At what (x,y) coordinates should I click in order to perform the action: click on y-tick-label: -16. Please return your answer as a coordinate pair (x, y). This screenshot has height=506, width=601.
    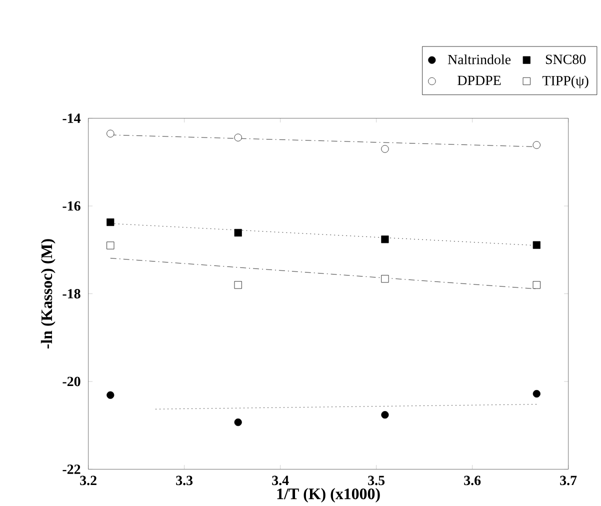
    Looking at the image, I should click on (71, 206).